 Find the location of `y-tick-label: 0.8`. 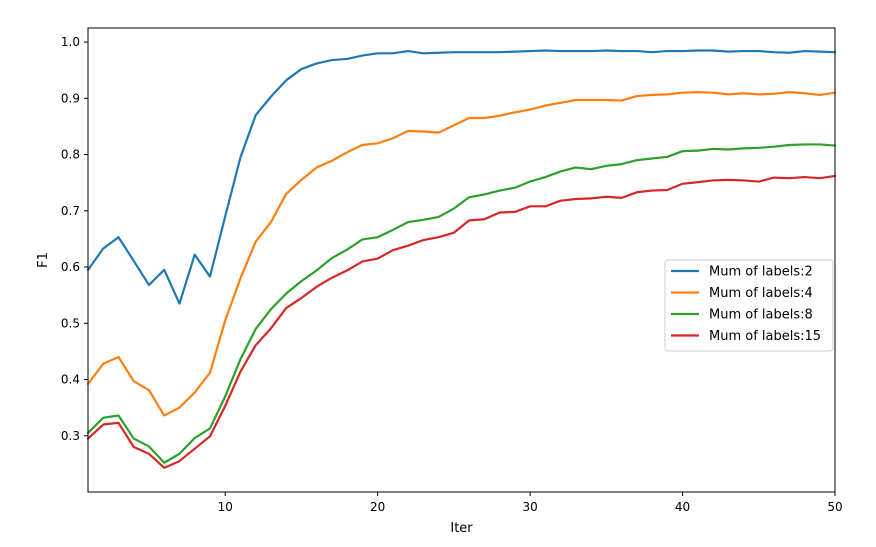

y-tick-label: 0.8 is located at coordinates (70, 155).